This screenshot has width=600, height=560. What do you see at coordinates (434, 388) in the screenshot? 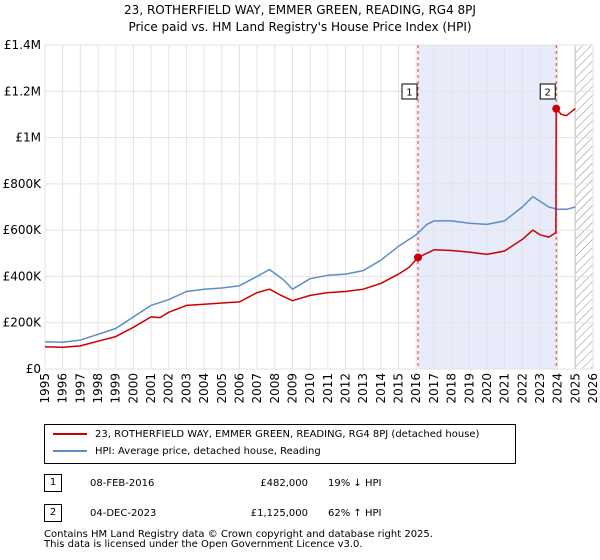
I see `x-tick-label: 2017` at bounding box center [434, 388].